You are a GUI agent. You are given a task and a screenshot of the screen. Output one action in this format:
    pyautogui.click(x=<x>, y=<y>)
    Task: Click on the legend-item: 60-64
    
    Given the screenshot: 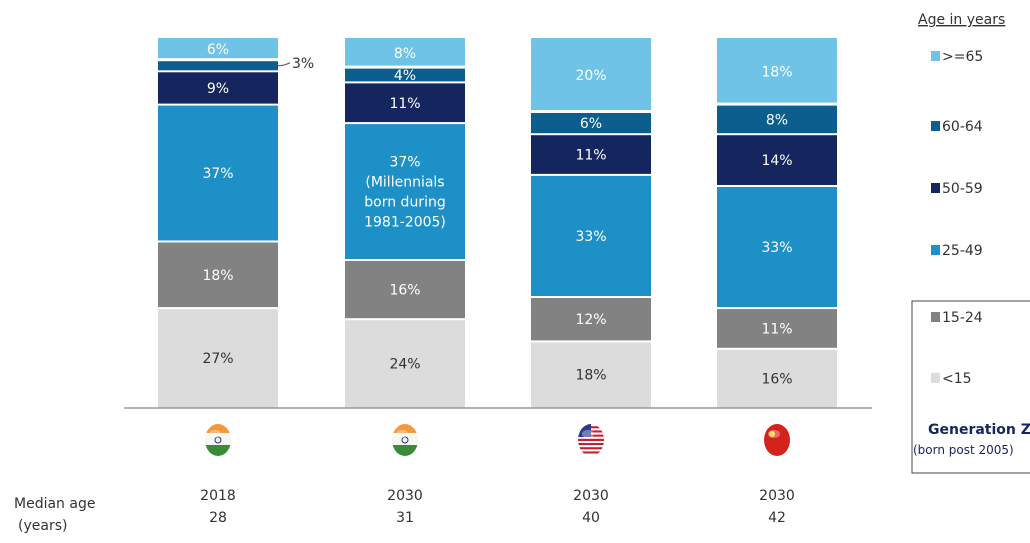 What is the action you would take?
    pyautogui.click(x=957, y=127)
    